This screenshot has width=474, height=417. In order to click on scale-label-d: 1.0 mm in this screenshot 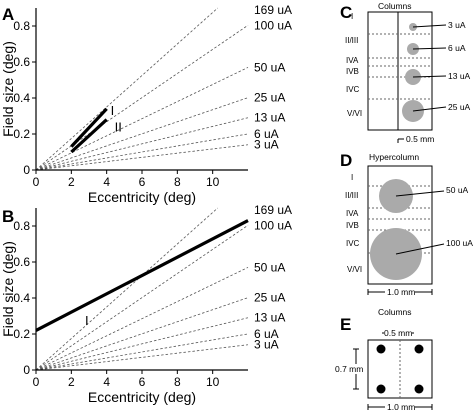, I will do `click(401, 292)`.